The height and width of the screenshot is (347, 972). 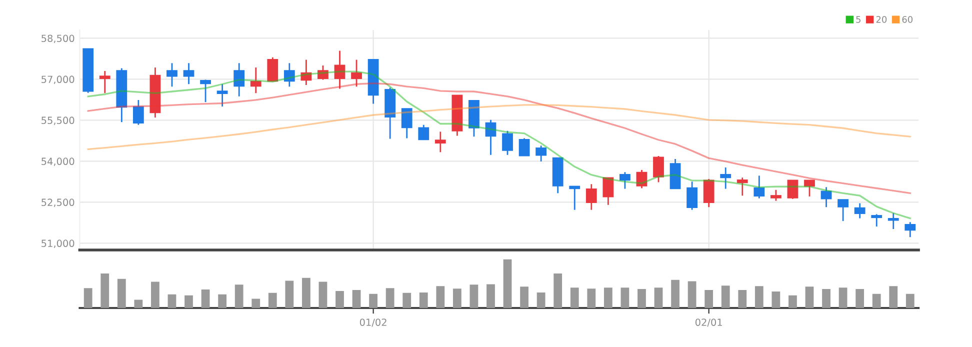 I want to click on legend-label: 5, so click(x=858, y=19).